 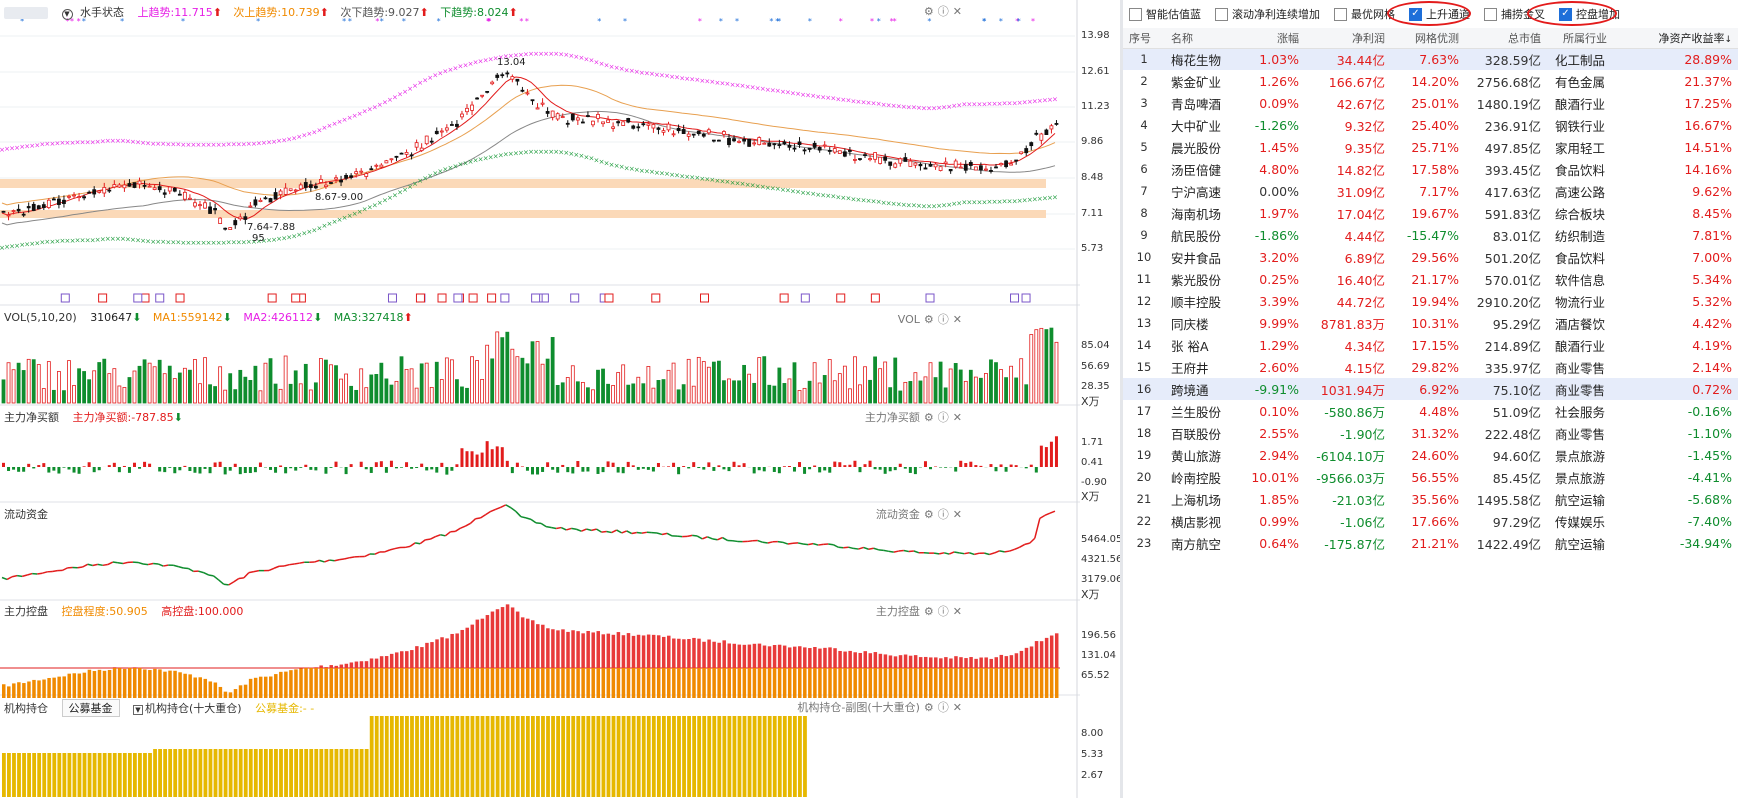 What do you see at coordinates (1430, 367) in the screenshot?
I see `table-row: 15 王府井 2.60% 4.15亿 29.82% 335.97亿 商业零售 2.14%` at bounding box center [1430, 367].